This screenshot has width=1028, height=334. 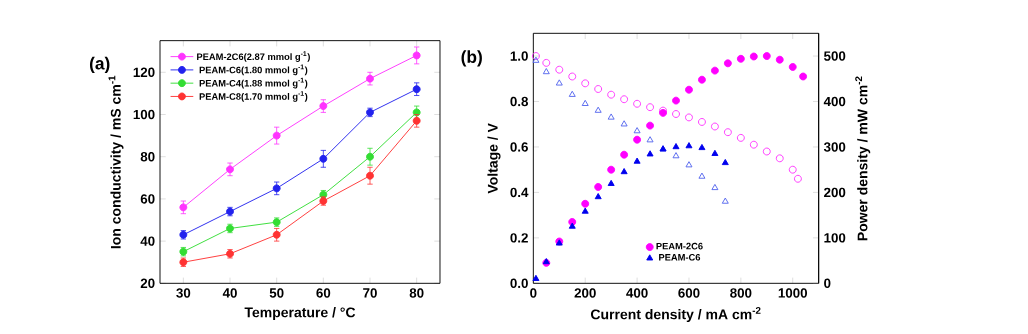 What do you see at coordinates (494, 158) in the screenshot?
I see `y-axis-title: Voltage / V` at bounding box center [494, 158].